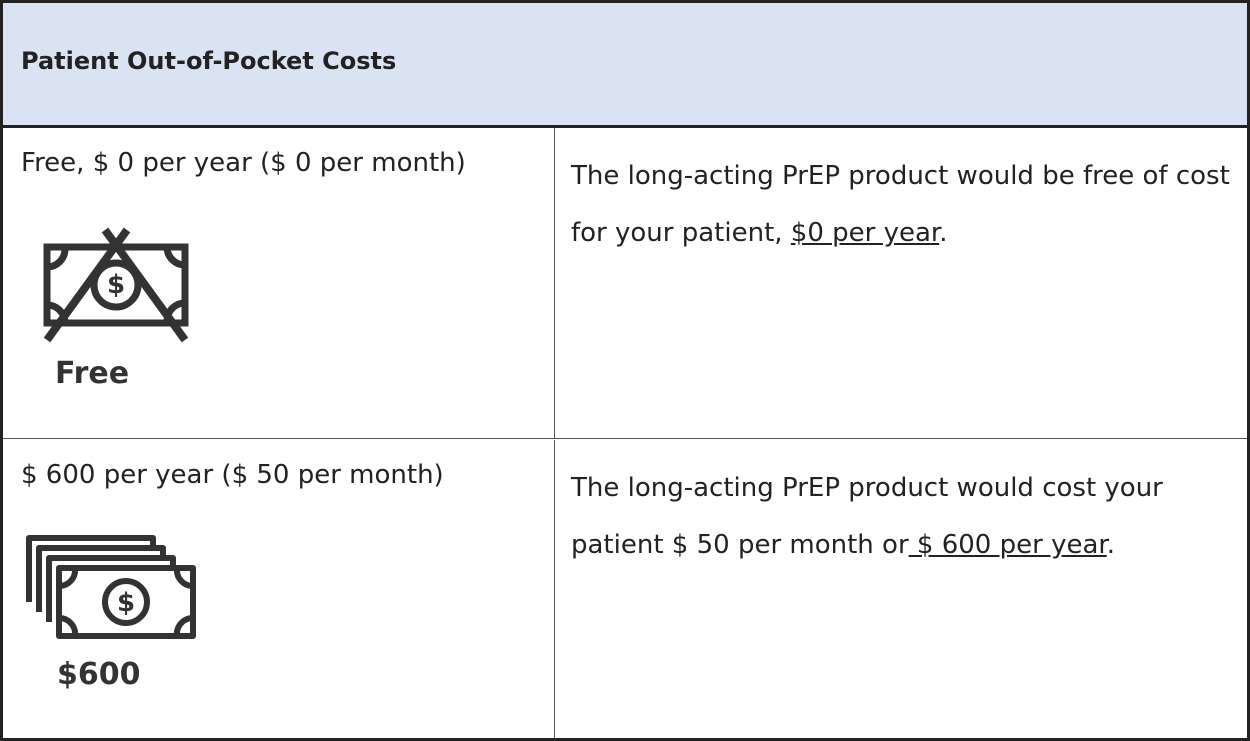  Describe the element at coordinates (1007, 545) in the screenshot. I see `description-underlined: $ 600 per year` at that location.